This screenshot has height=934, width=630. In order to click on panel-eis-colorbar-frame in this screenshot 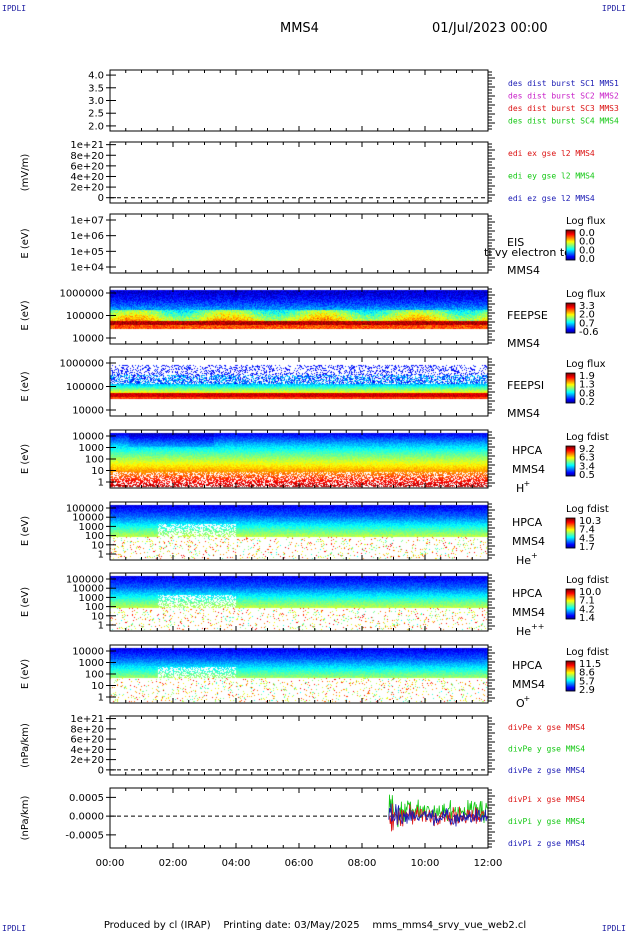, I will do `click(570, 245)`.